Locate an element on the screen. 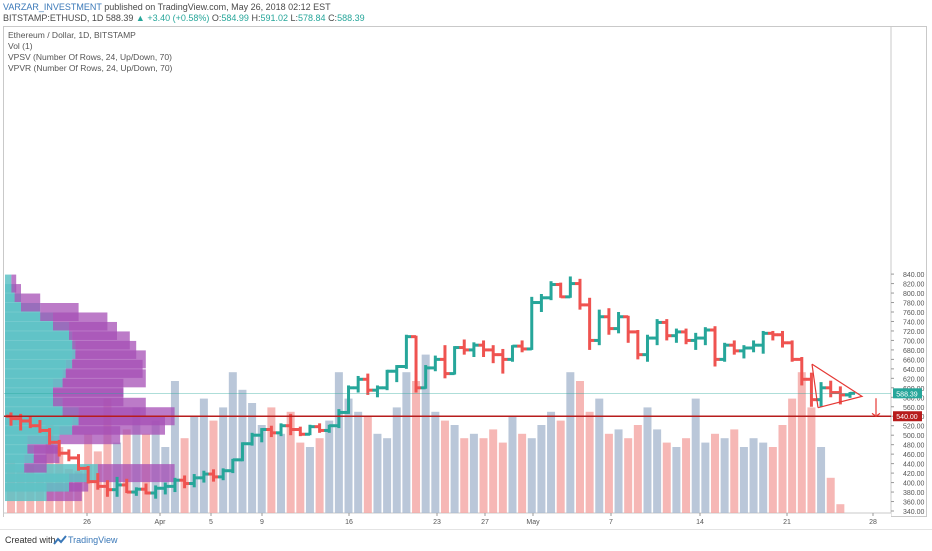 The width and height of the screenshot is (932, 551). brand-name: TradingView is located at coordinates (93, 540).